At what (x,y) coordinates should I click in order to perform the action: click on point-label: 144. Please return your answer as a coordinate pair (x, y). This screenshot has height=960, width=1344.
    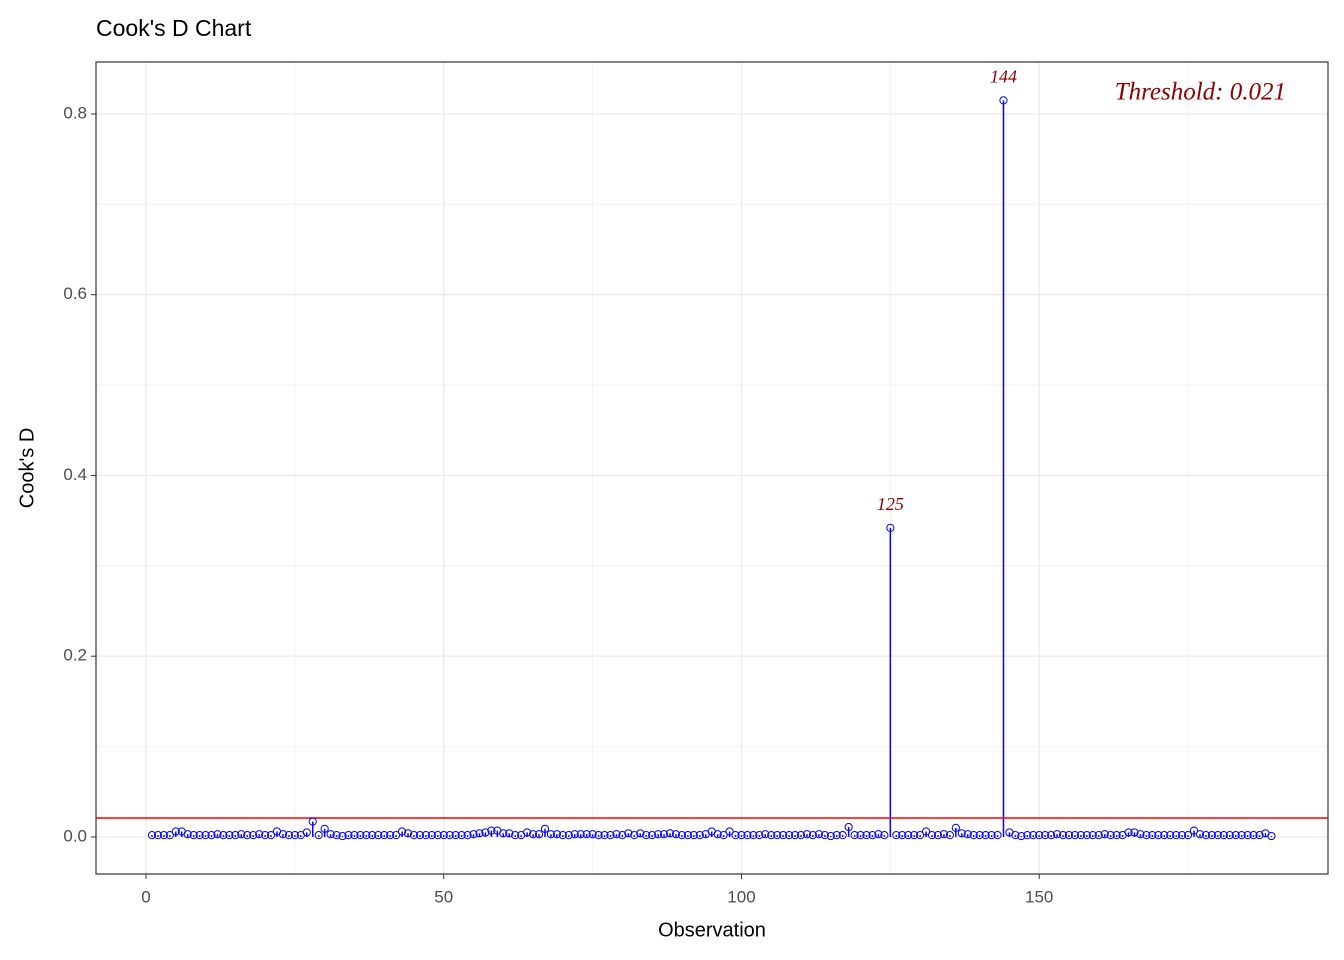
    Looking at the image, I should click on (1003, 77).